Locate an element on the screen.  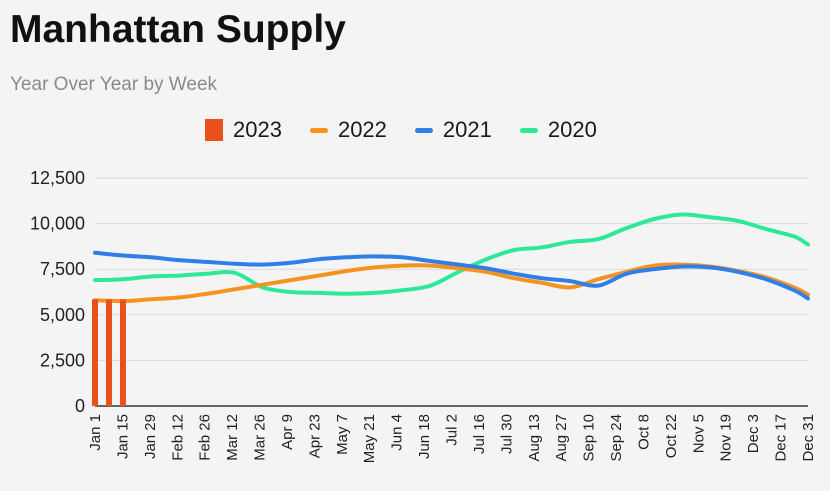
legend-label-2021: 2021 is located at coordinates (467, 129).